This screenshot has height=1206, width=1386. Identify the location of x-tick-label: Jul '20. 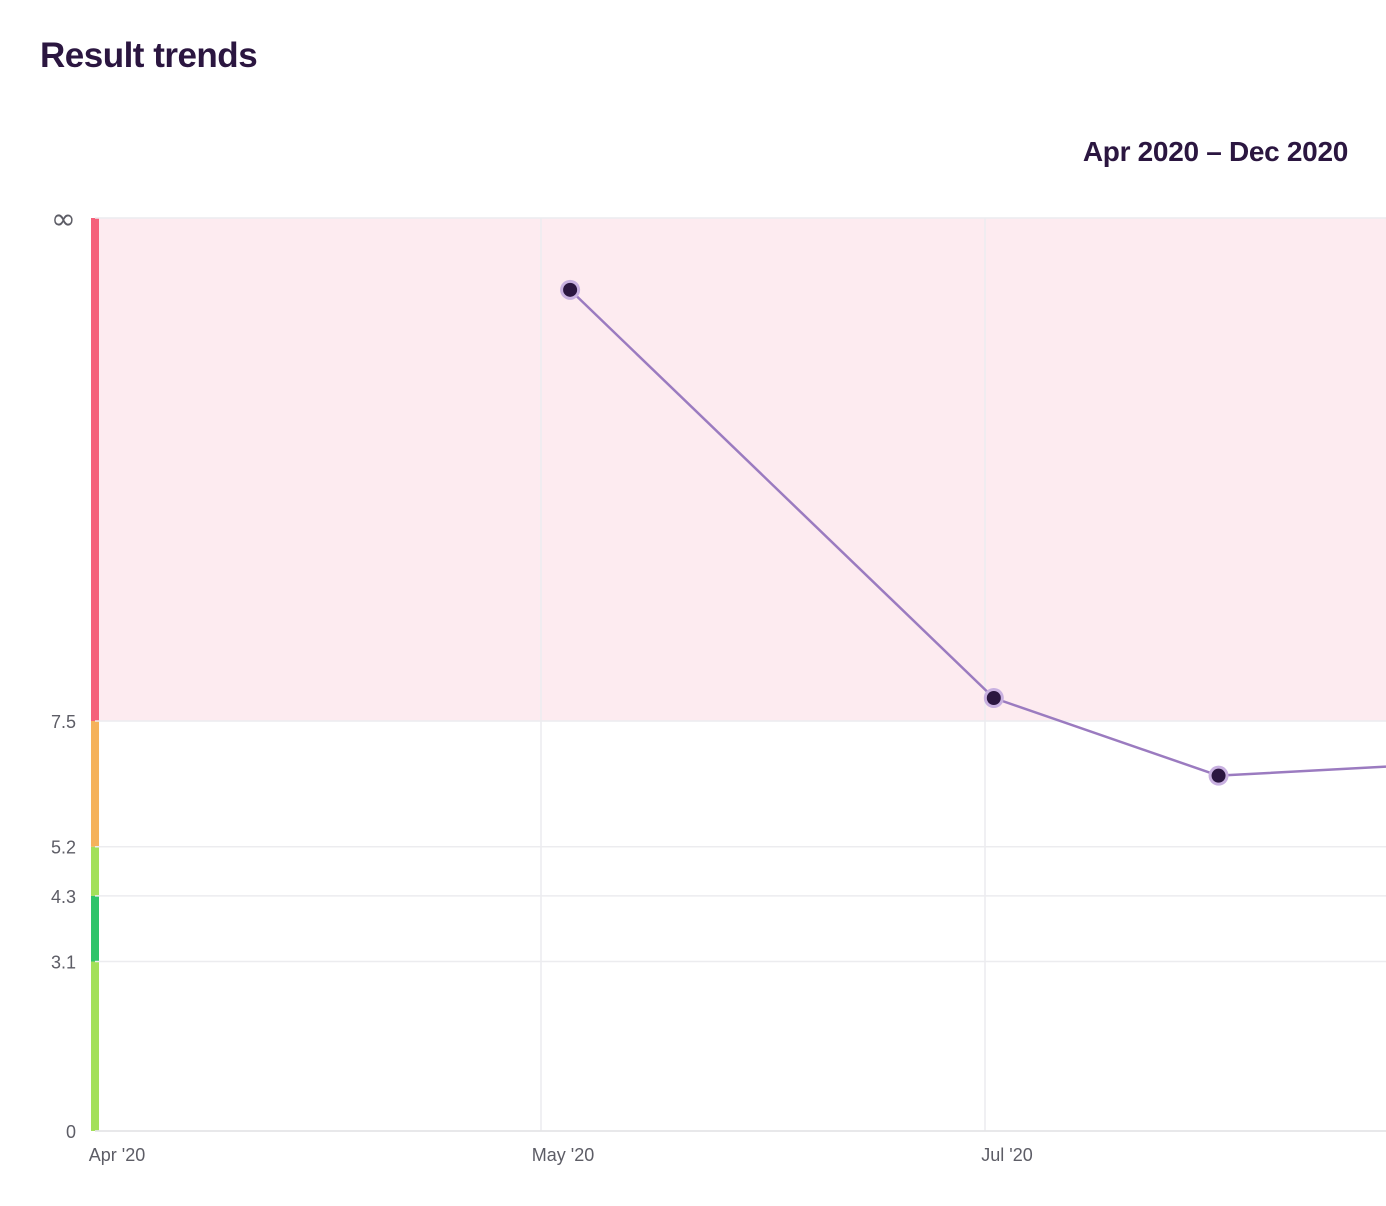
(1006, 1155).